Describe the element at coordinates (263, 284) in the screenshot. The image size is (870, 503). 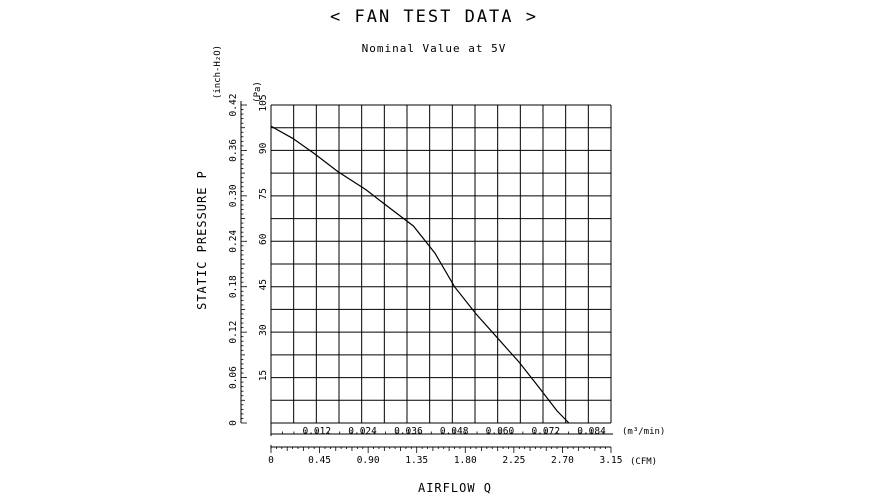
I see `y-right-tick-label: 45` at that location.